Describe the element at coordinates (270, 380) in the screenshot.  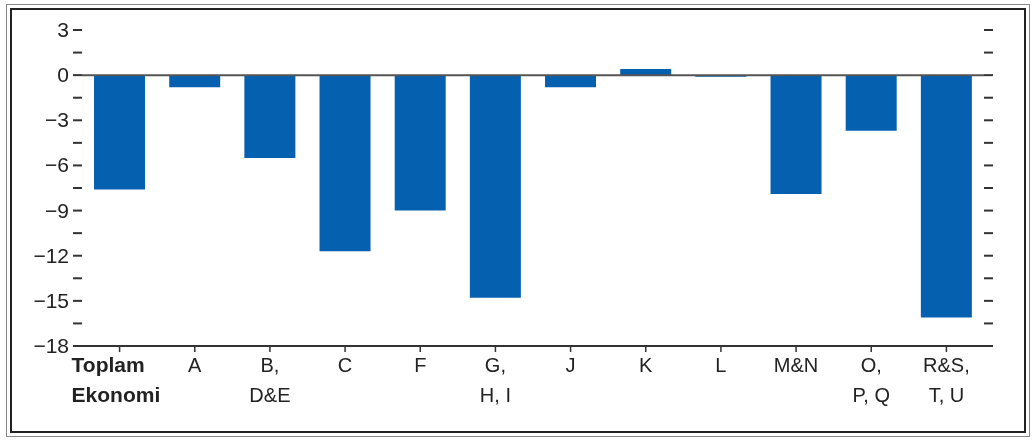
I see `x-tick-label: B, D&E` at that location.